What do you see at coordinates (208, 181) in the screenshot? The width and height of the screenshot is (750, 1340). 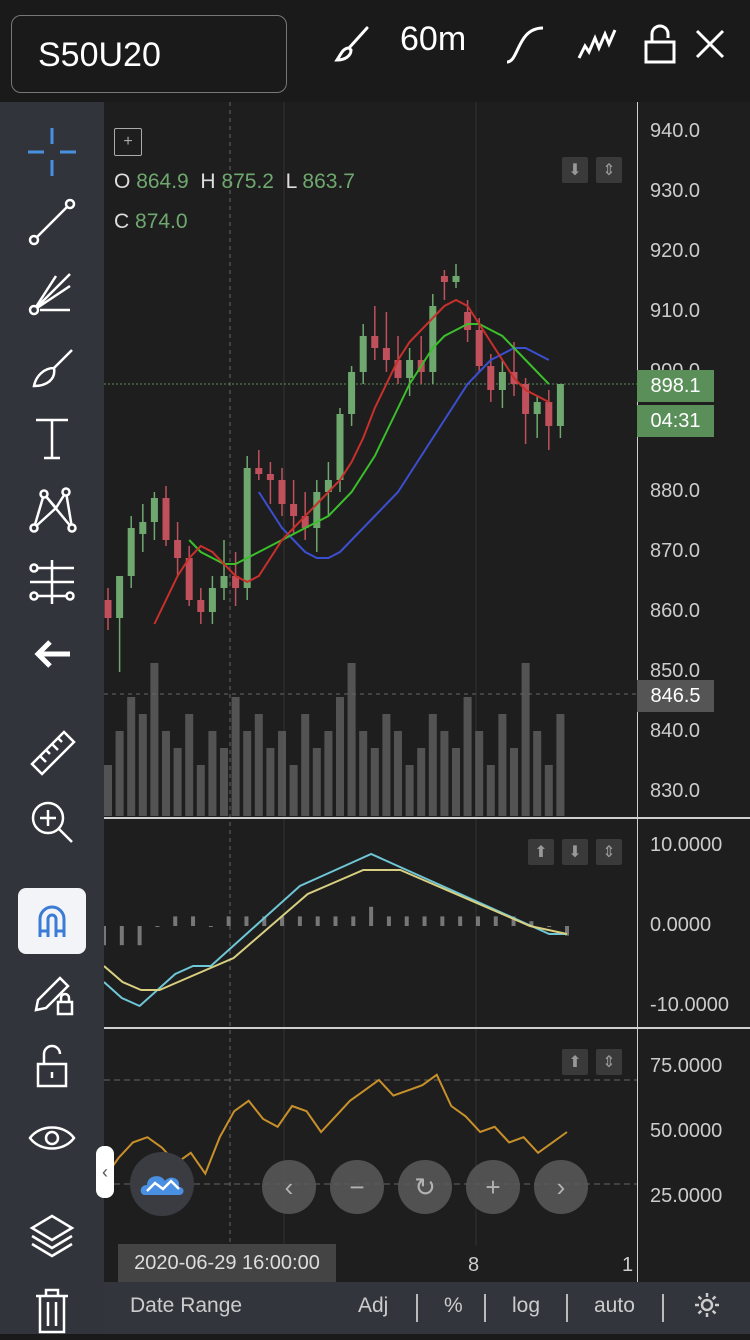 I see `high-label: H` at bounding box center [208, 181].